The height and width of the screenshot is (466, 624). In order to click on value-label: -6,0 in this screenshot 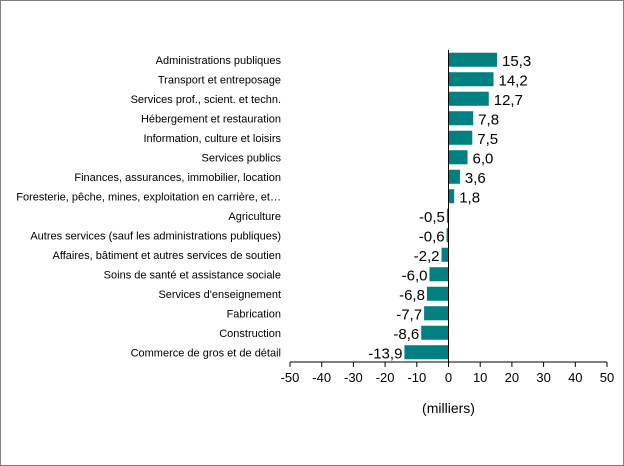, I will do `click(415, 275)`.